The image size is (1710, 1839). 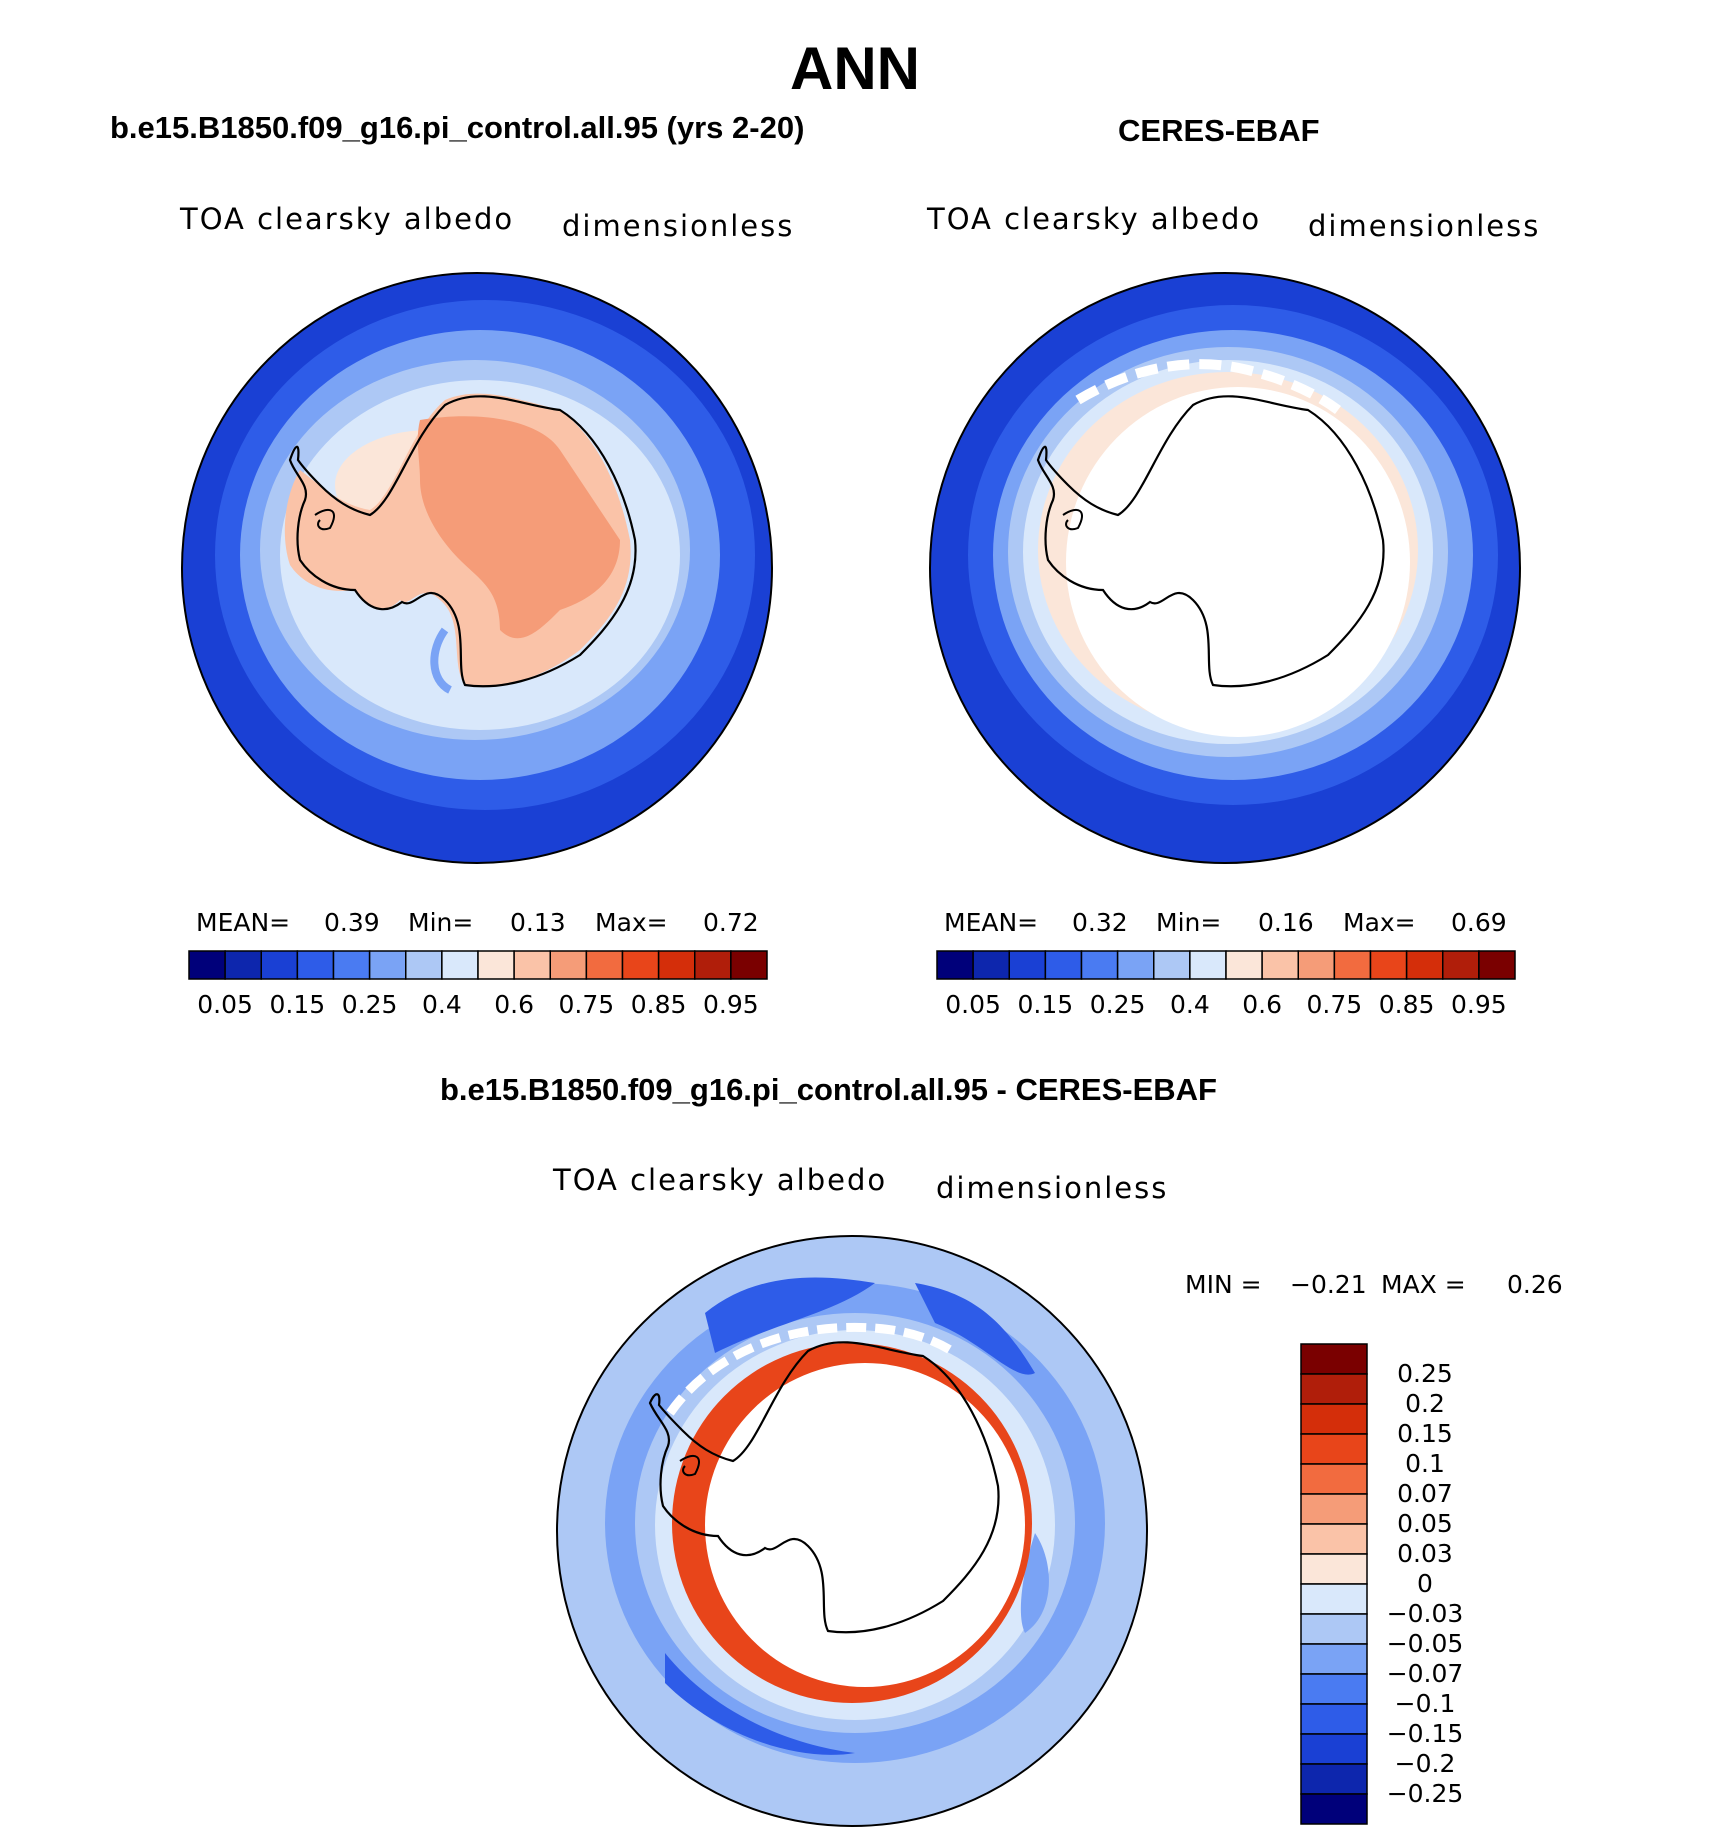 I want to click on model-mean-value: 0.39, so click(x=352, y=922).